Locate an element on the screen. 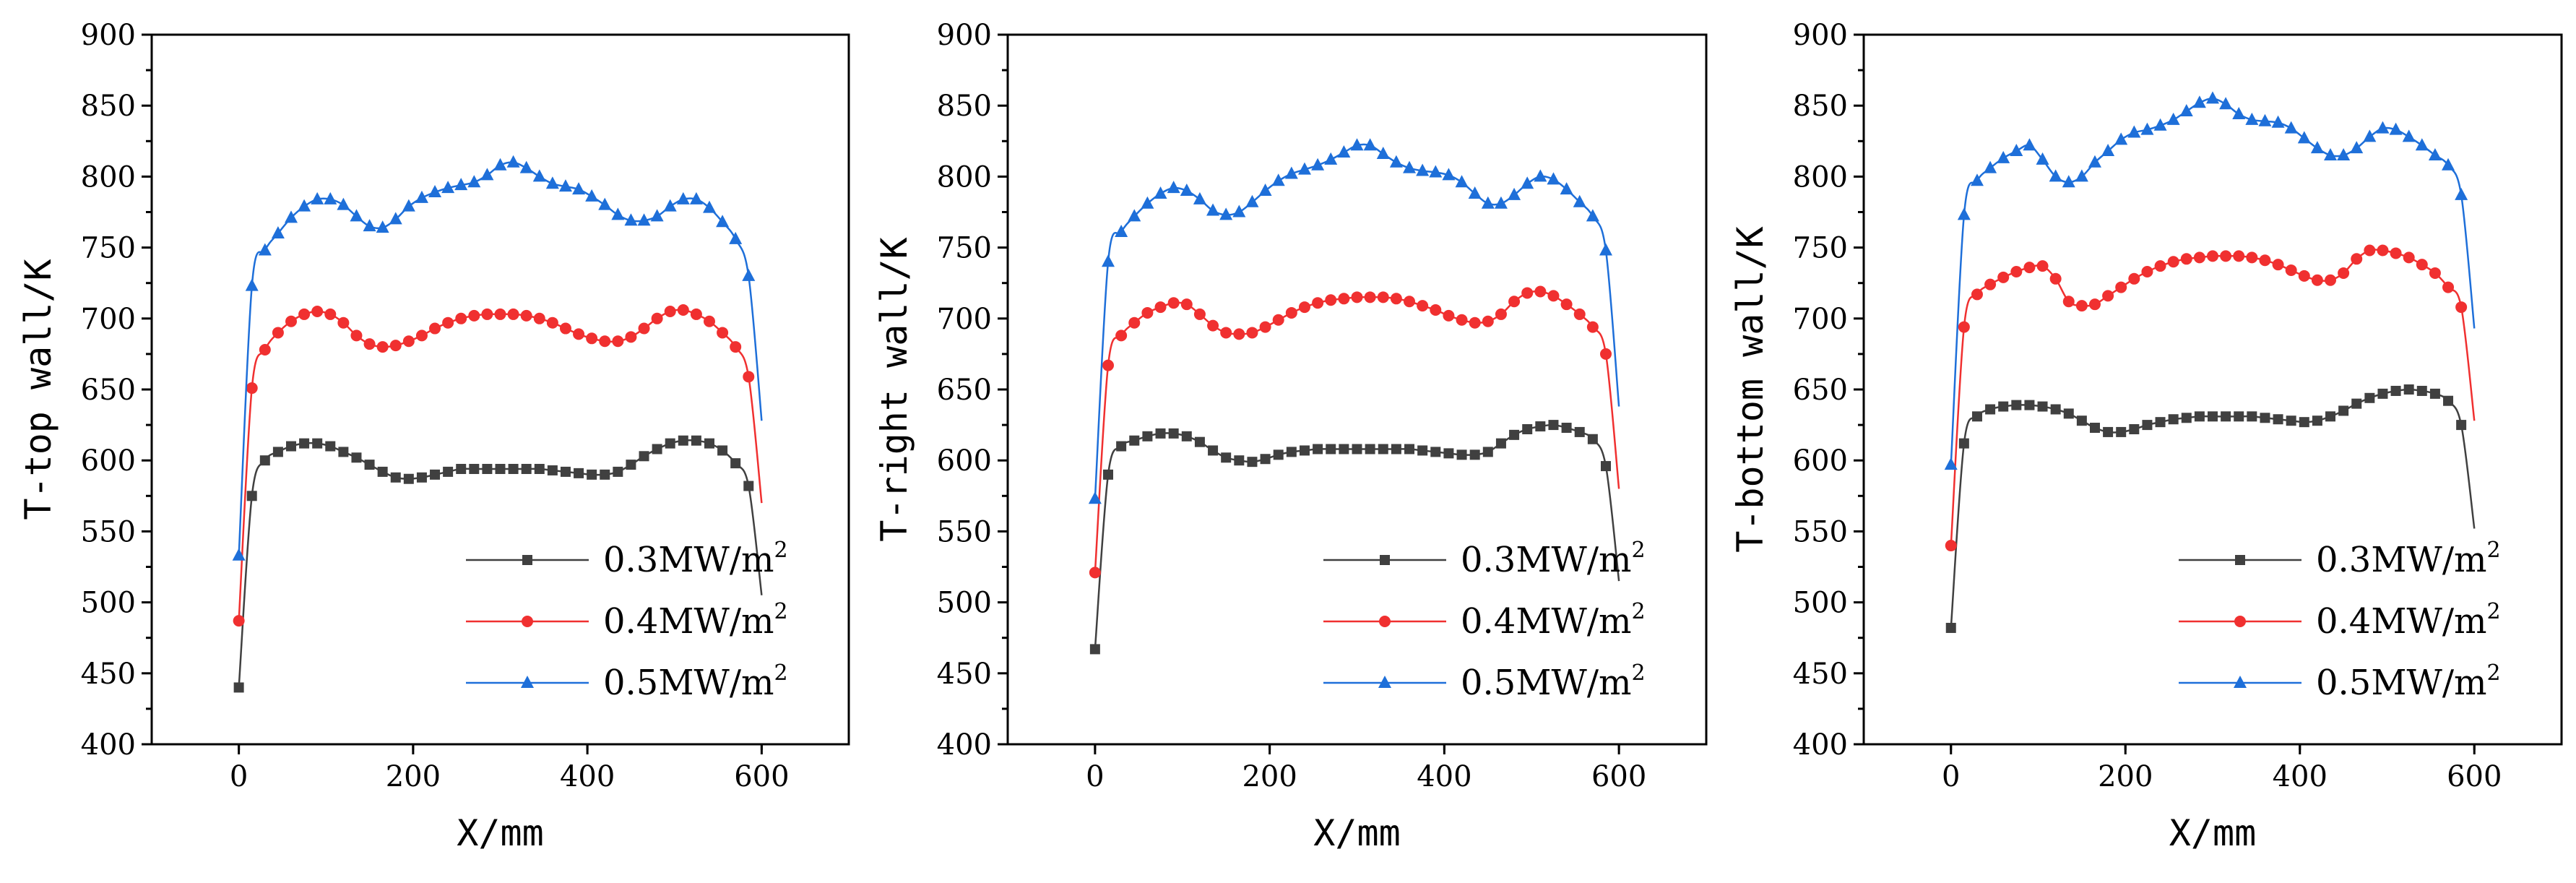 Image resolution: width=2576 pixels, height=883 pixels. x-tick-label: 200 is located at coordinates (413, 777).